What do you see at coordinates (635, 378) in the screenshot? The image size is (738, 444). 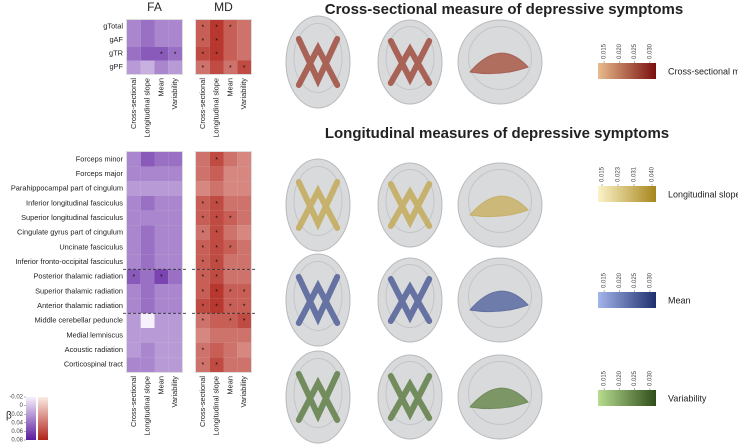 I see `tick-label: 0.025` at bounding box center [635, 378].